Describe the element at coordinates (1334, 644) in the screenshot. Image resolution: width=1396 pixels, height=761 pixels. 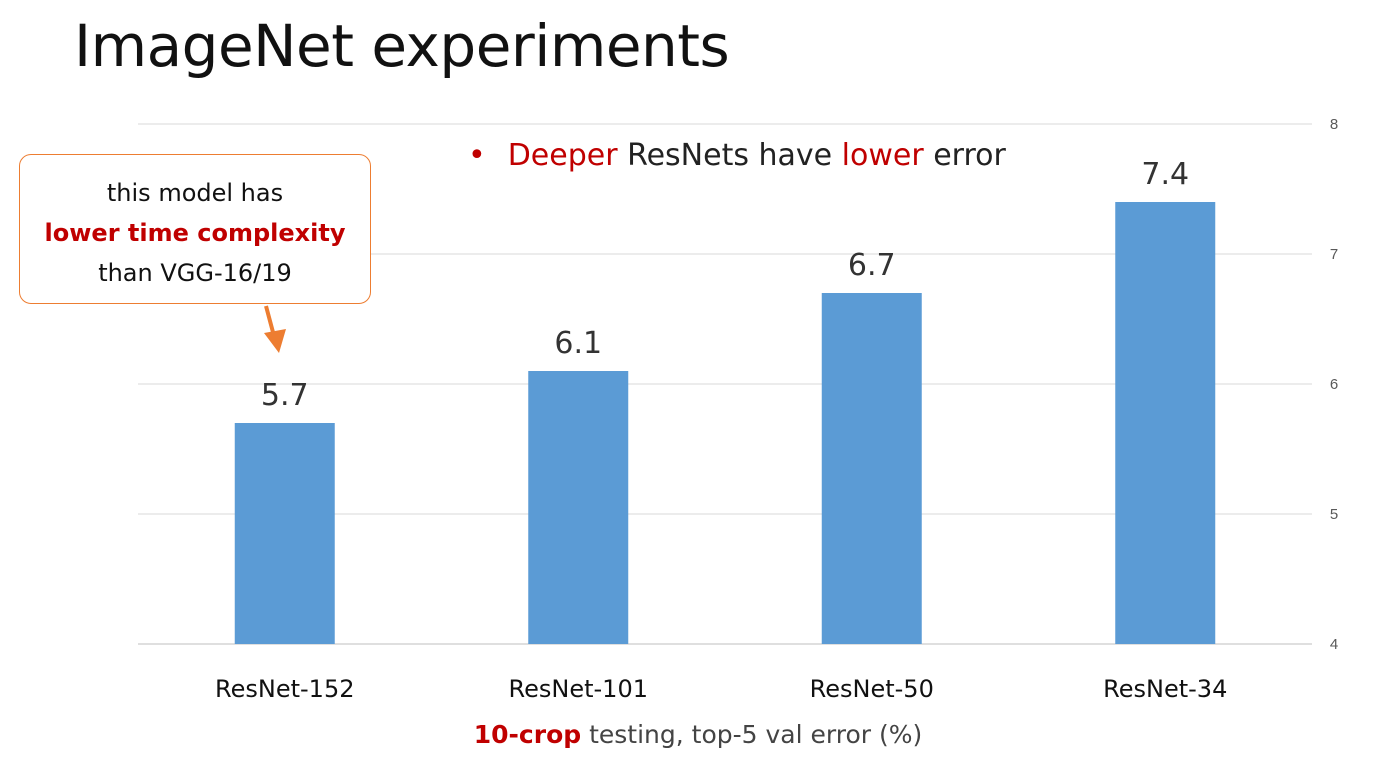
I see `y-tick-label: 4` at that location.